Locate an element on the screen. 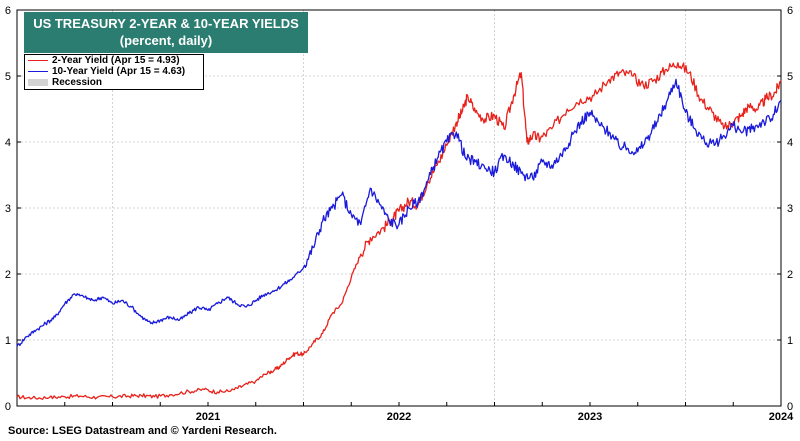 The image size is (800, 441). chart-subtitle: (percent, daily) is located at coordinates (166, 40).